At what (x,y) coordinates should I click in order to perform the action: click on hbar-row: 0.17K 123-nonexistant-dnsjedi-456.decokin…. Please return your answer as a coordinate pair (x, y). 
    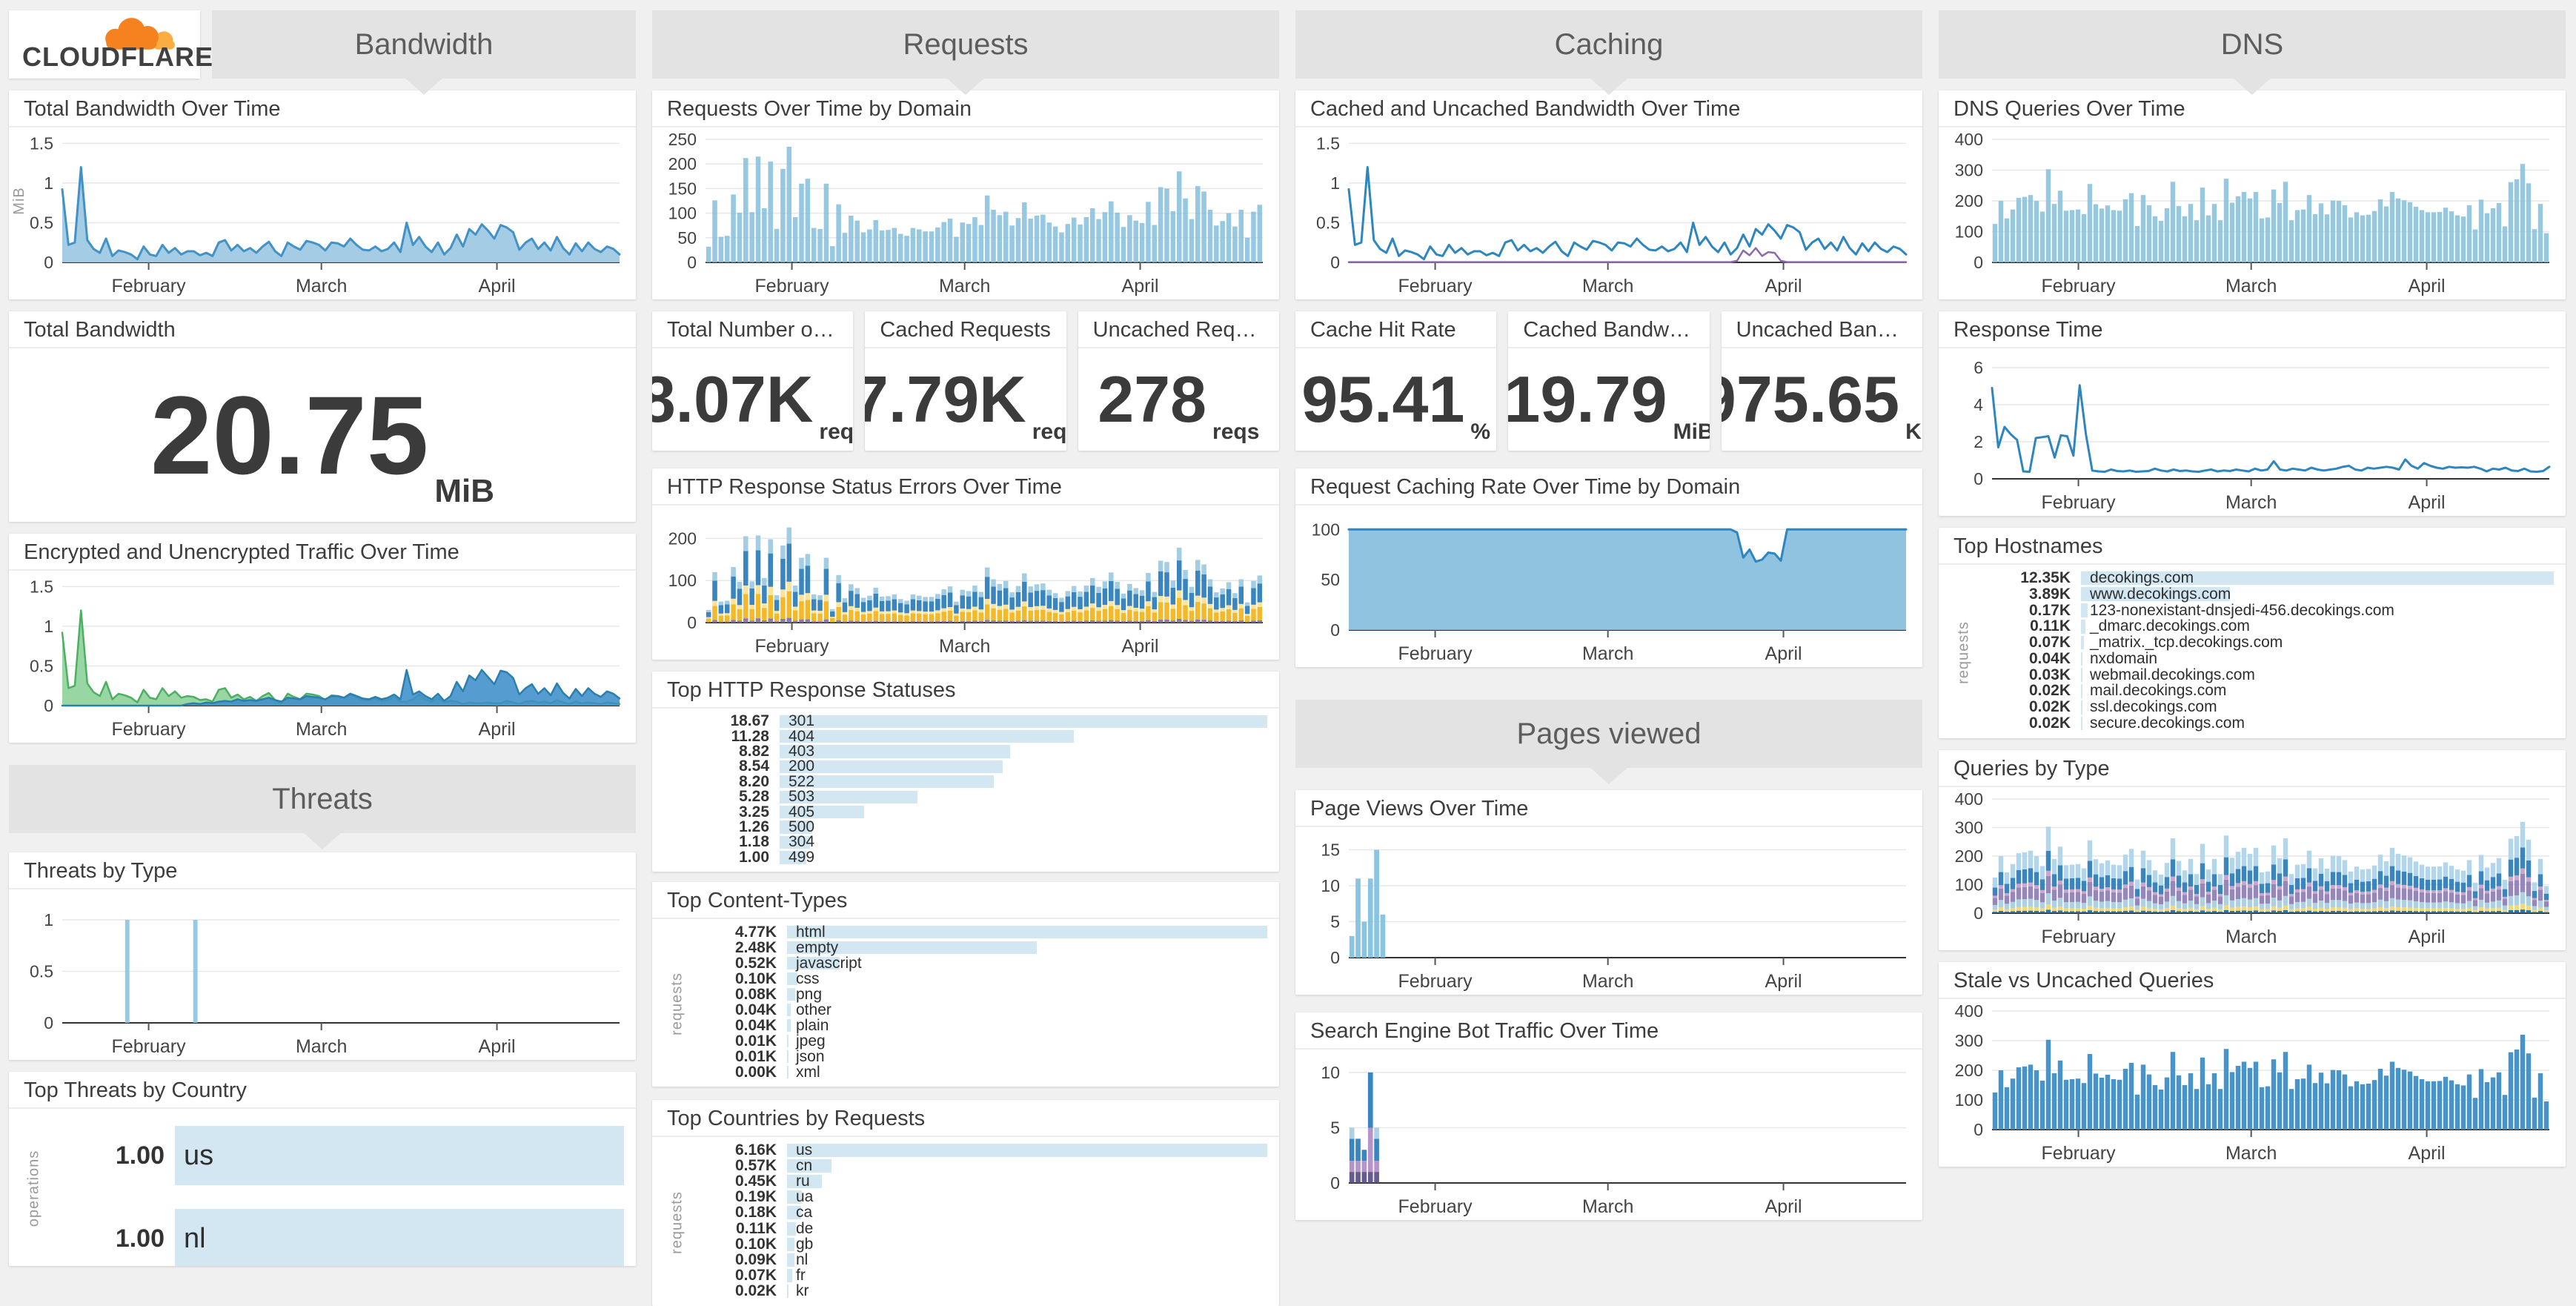
    Looking at the image, I should click on (2264, 610).